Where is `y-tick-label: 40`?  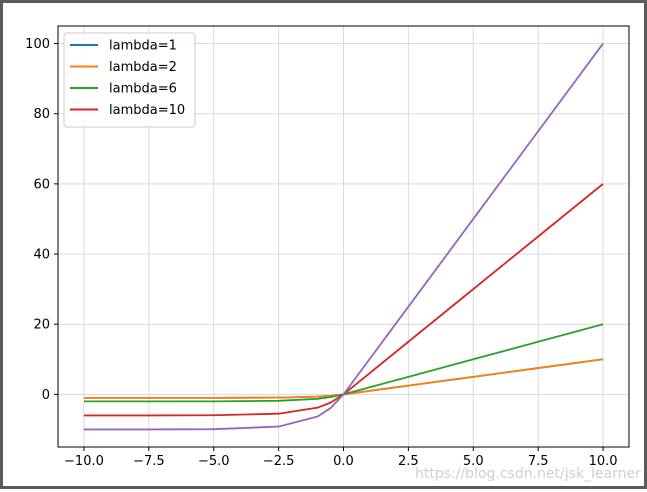
y-tick-label: 40 is located at coordinates (41, 255).